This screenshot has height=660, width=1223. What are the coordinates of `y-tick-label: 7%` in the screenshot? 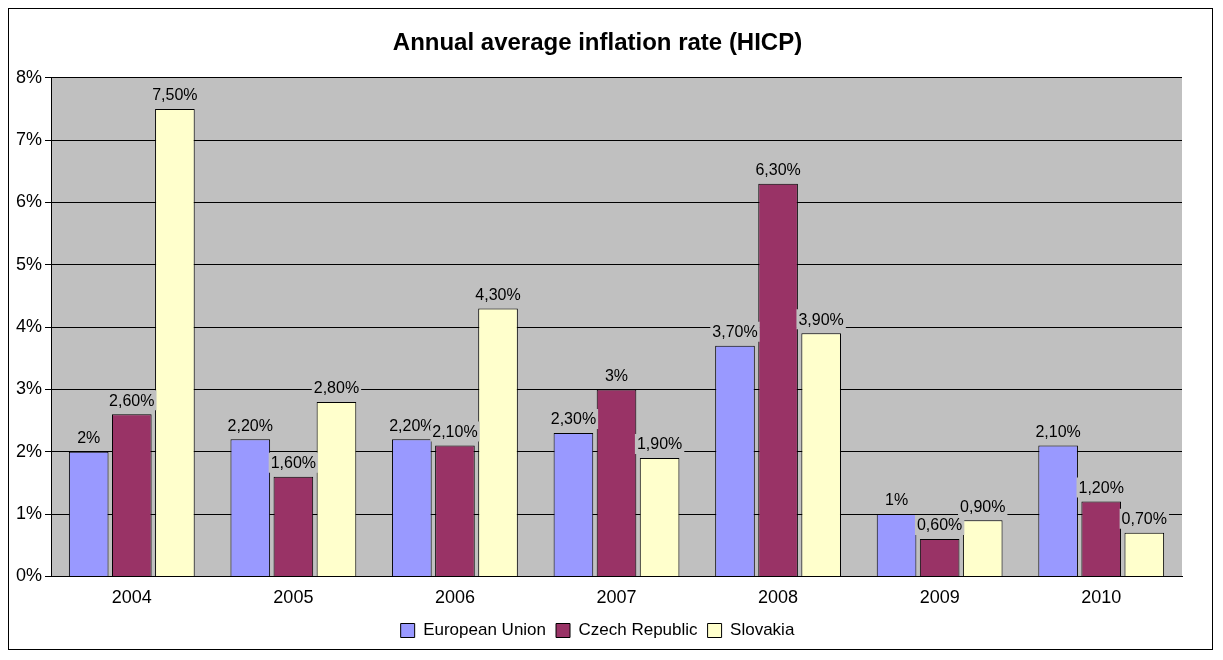 It's located at (29, 139).